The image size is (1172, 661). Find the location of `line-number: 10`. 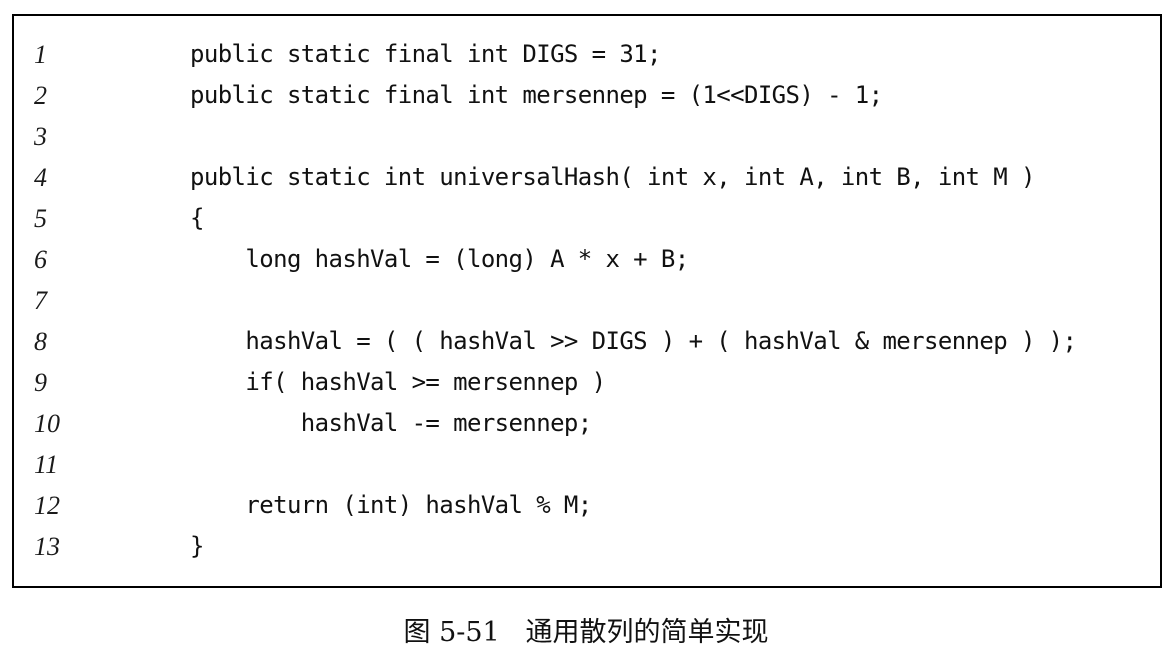

line-number: 10 is located at coordinates (47, 423).